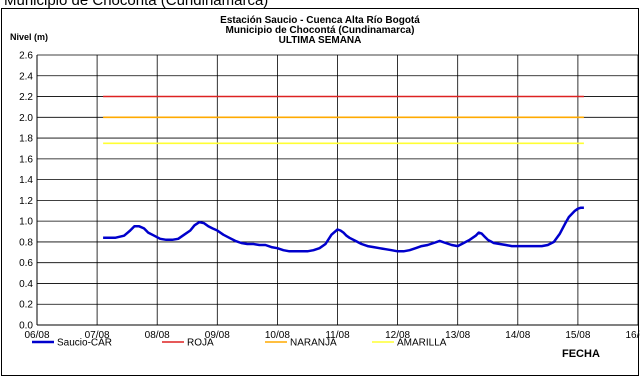 This screenshot has width=643, height=379. Describe the element at coordinates (26, 305) in the screenshot. I see `y-tick-label: 0.2` at that location.